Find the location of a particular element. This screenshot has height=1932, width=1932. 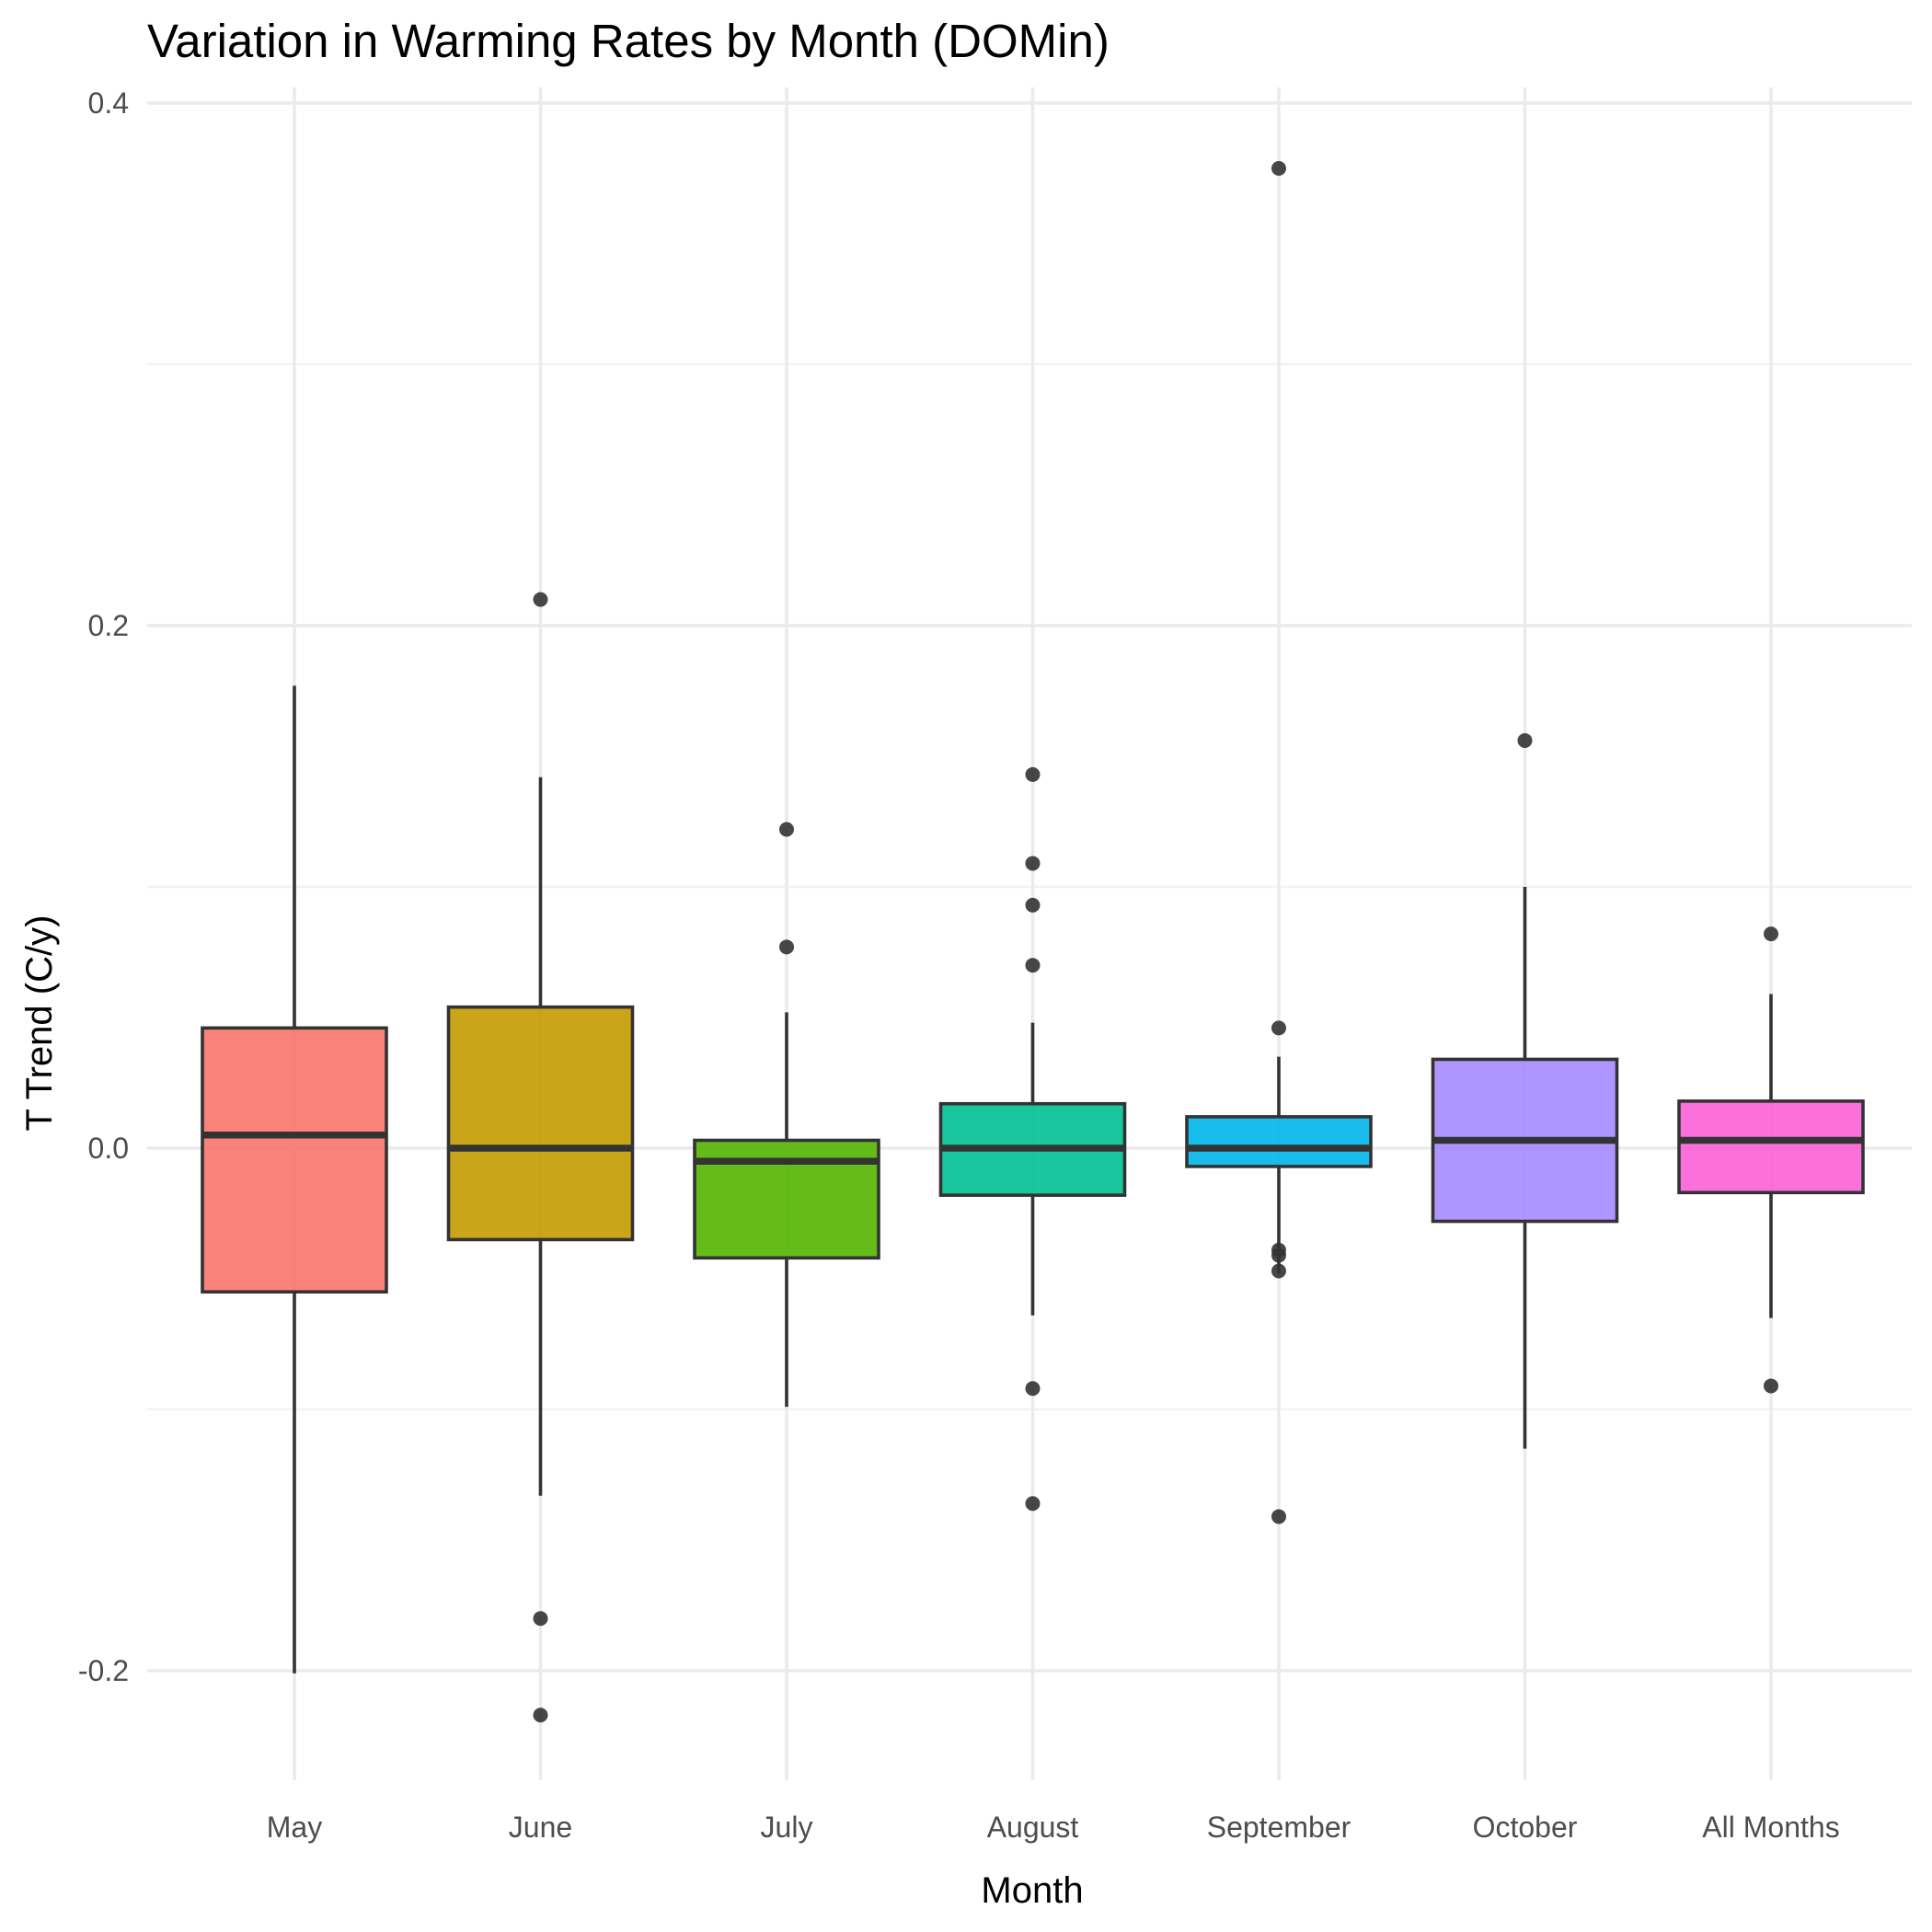

iqr-box-may is located at coordinates (294, 1160).